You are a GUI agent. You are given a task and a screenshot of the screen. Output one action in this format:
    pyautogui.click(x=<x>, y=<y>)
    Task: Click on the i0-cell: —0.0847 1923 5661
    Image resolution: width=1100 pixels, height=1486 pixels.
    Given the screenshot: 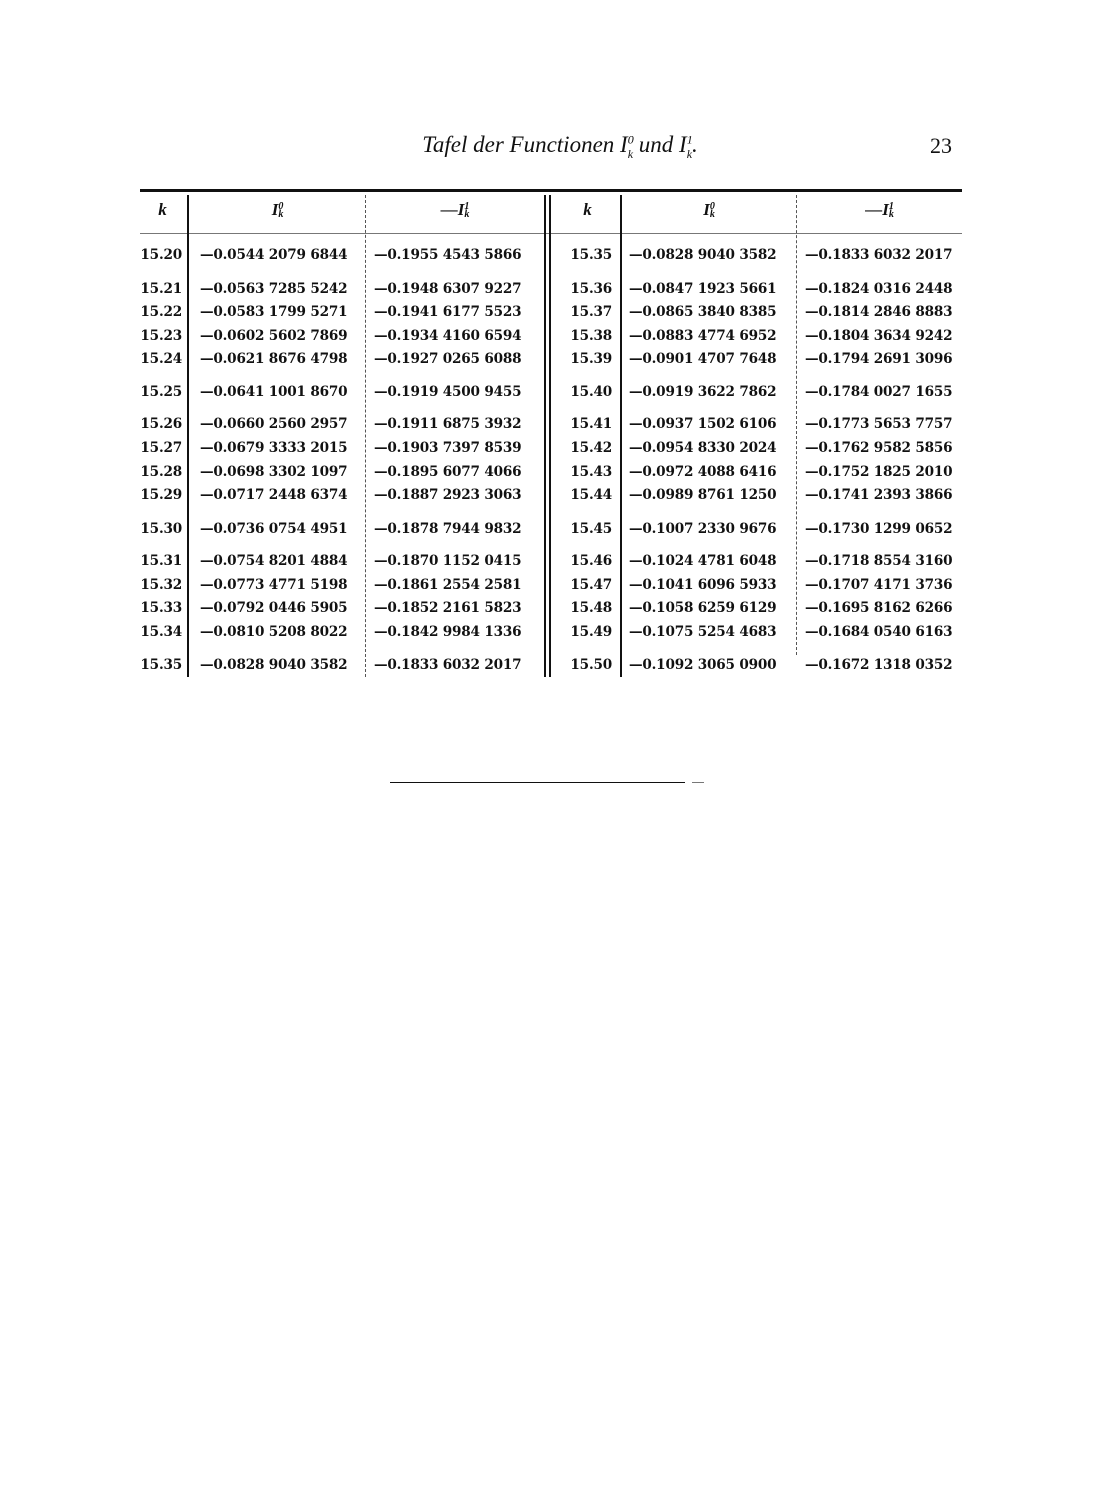 What is the action you would take?
    pyautogui.click(x=703, y=289)
    